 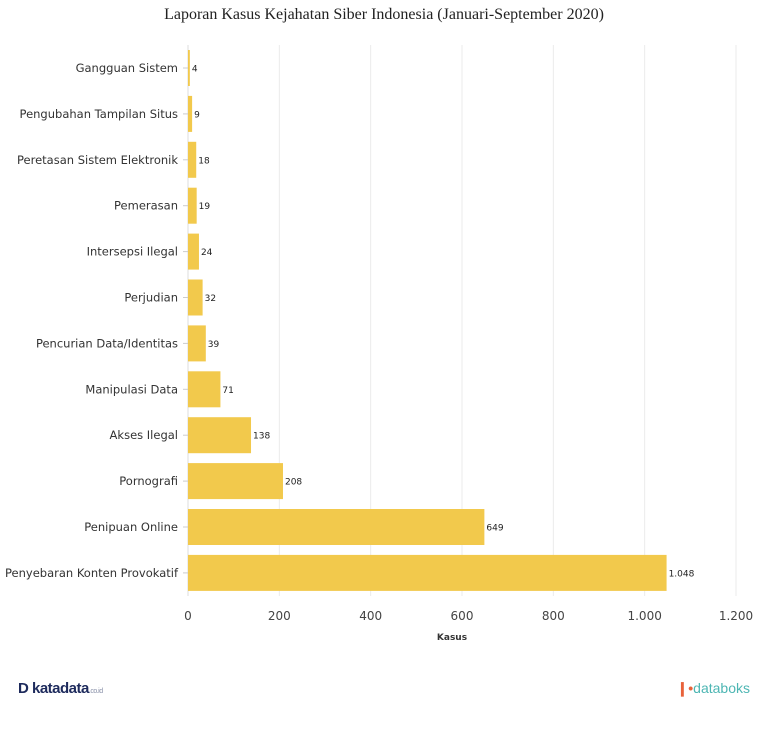 What do you see at coordinates (682, 574) in the screenshot?
I see `data-label: 1.048` at bounding box center [682, 574].